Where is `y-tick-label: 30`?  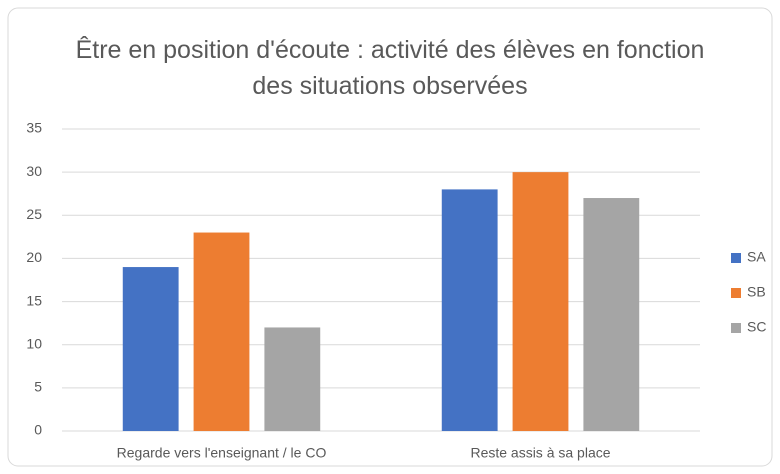
y-tick-label: 30 is located at coordinates (34, 171).